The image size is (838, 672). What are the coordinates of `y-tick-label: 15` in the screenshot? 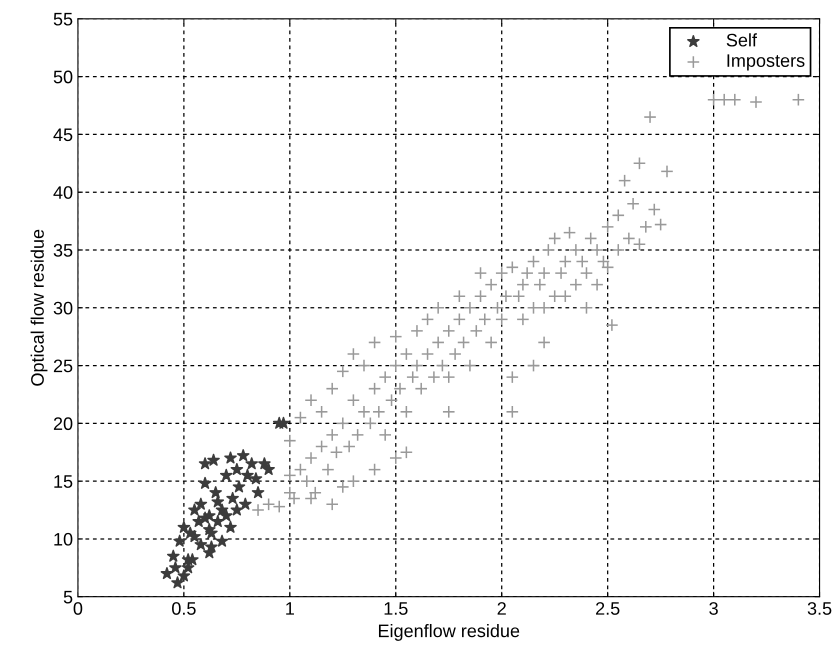 It's located at (63, 481).